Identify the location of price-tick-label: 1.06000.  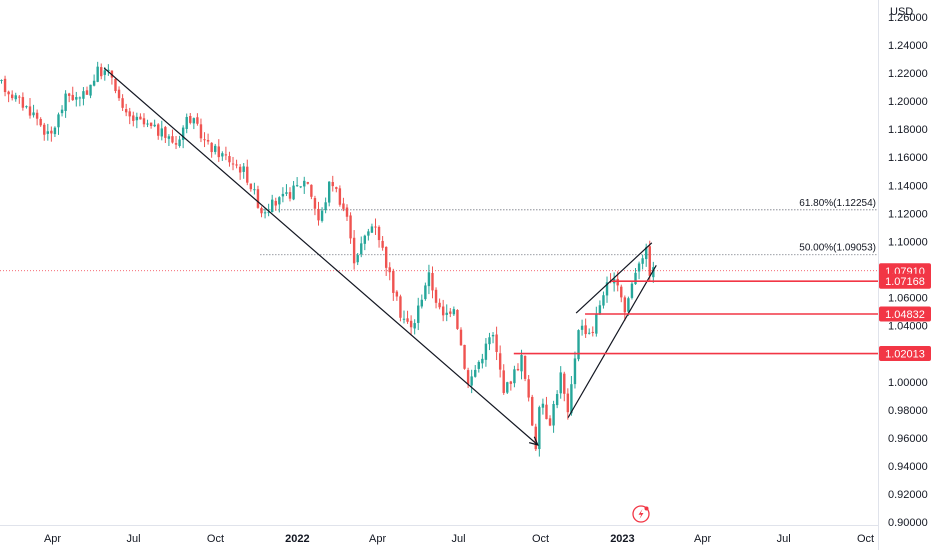
(908, 299).